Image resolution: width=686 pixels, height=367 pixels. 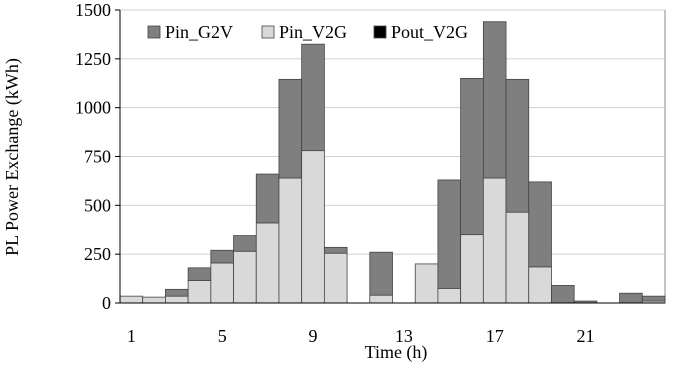 What do you see at coordinates (495, 336) in the screenshot?
I see `x-tick-label: 17` at bounding box center [495, 336].